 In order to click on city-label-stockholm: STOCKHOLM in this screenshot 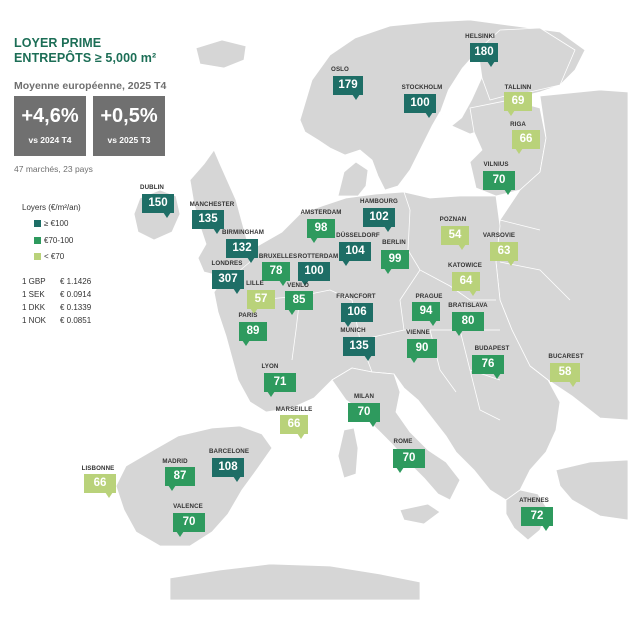, I will do `click(422, 87)`.